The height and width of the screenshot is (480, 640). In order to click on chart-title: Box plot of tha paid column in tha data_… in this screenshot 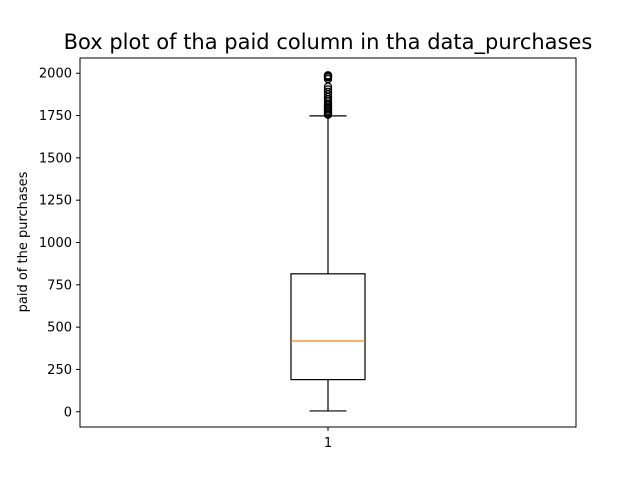, I will do `click(328, 42)`.